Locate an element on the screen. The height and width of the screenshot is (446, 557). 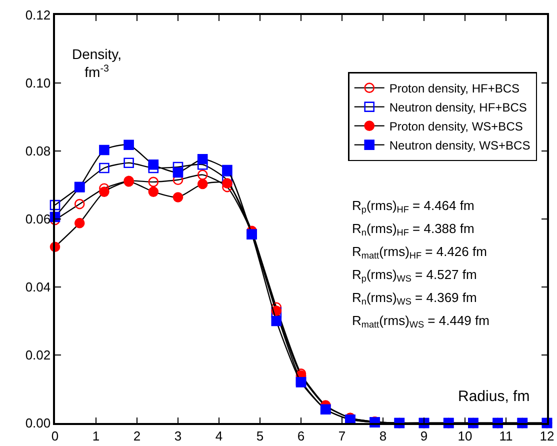
x-tick-label: 11 is located at coordinates (506, 436).